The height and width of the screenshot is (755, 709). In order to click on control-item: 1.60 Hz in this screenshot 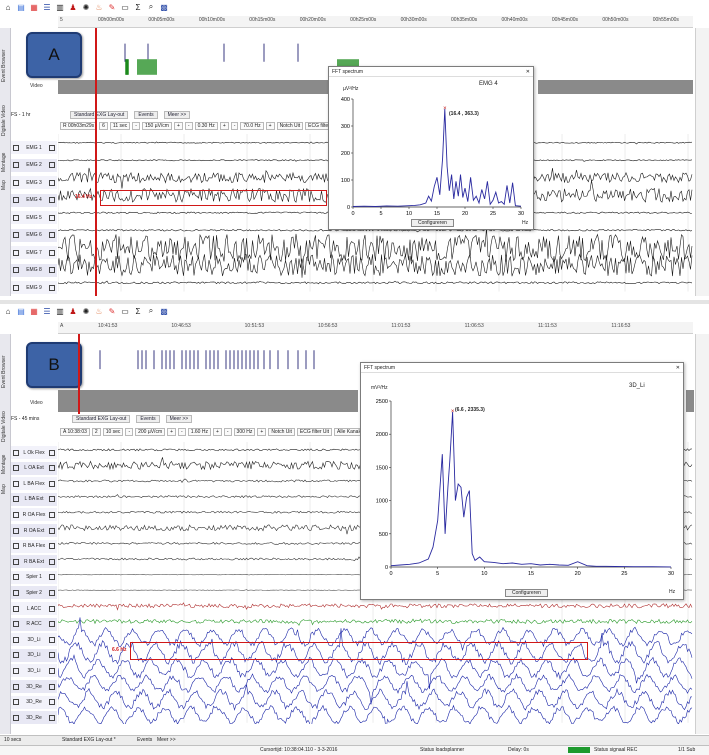, I will do `click(199, 431)`.